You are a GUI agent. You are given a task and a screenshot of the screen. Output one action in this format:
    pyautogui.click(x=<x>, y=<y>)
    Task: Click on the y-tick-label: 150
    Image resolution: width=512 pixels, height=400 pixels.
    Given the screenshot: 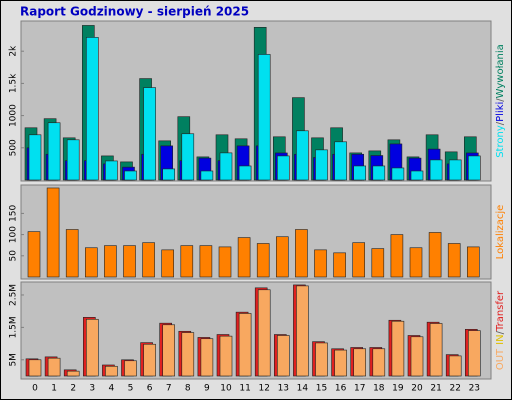 What is the action you would take?
    pyautogui.click(x=14, y=213)
    